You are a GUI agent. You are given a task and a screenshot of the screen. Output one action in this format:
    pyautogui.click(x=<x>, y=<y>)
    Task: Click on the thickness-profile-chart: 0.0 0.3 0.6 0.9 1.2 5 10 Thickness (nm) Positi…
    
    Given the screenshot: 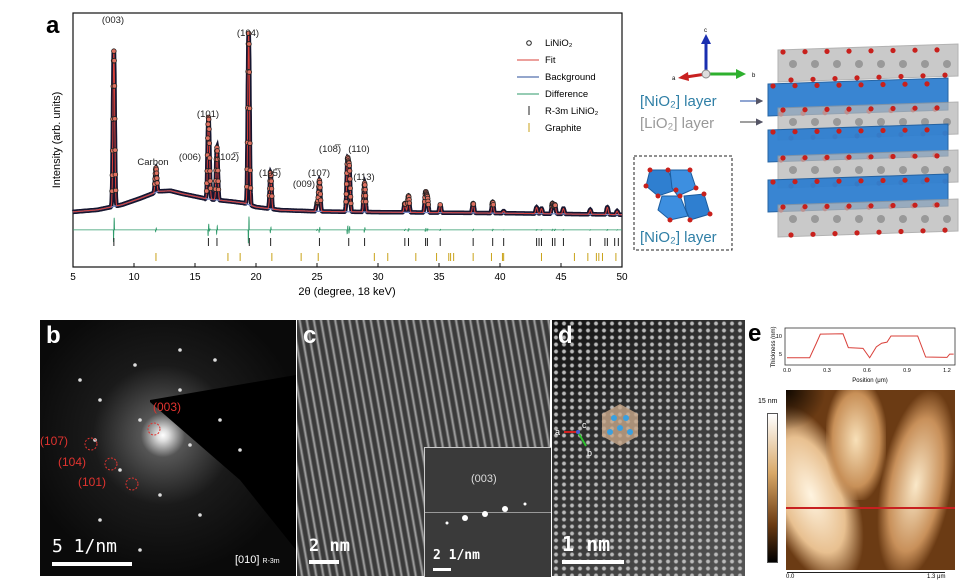 What is the action you would take?
    pyautogui.click(x=863, y=355)
    